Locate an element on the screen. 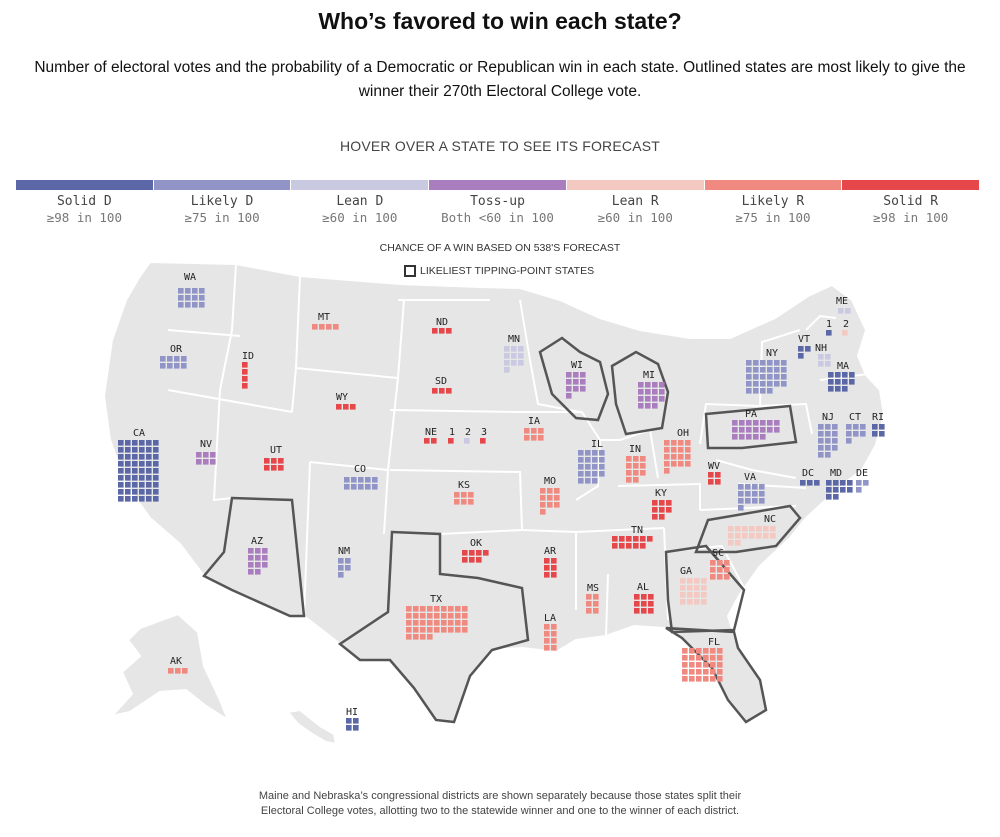 The image size is (1000, 837). legend-item-lean-d: Lean D ≥60 in 100 is located at coordinates (360, 202).